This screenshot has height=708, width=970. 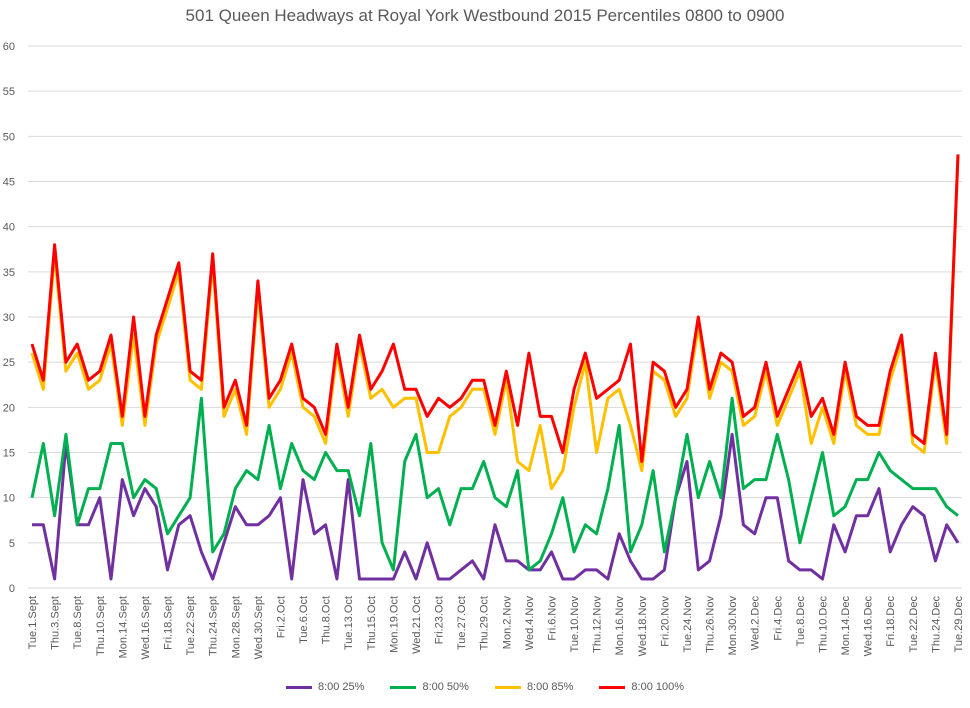 I want to click on legend-item: 8:00 25%, so click(x=325, y=687).